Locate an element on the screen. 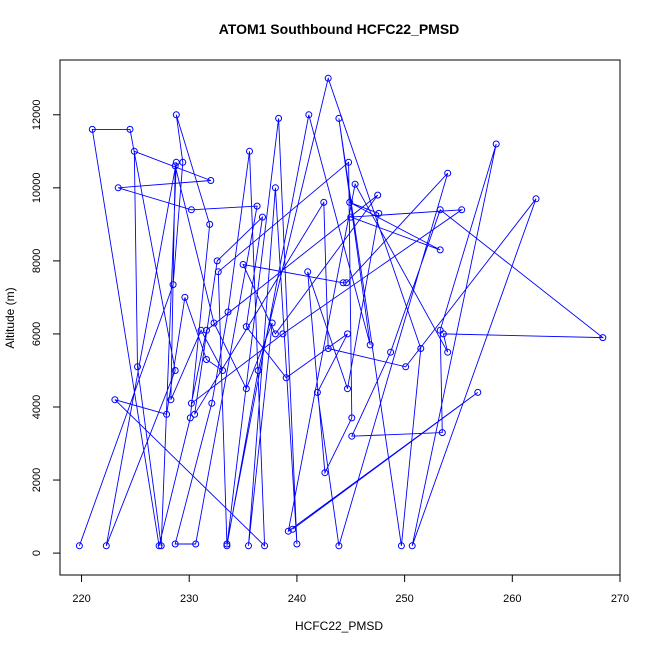  y-tick-label: 6000 is located at coordinates (37, 334).